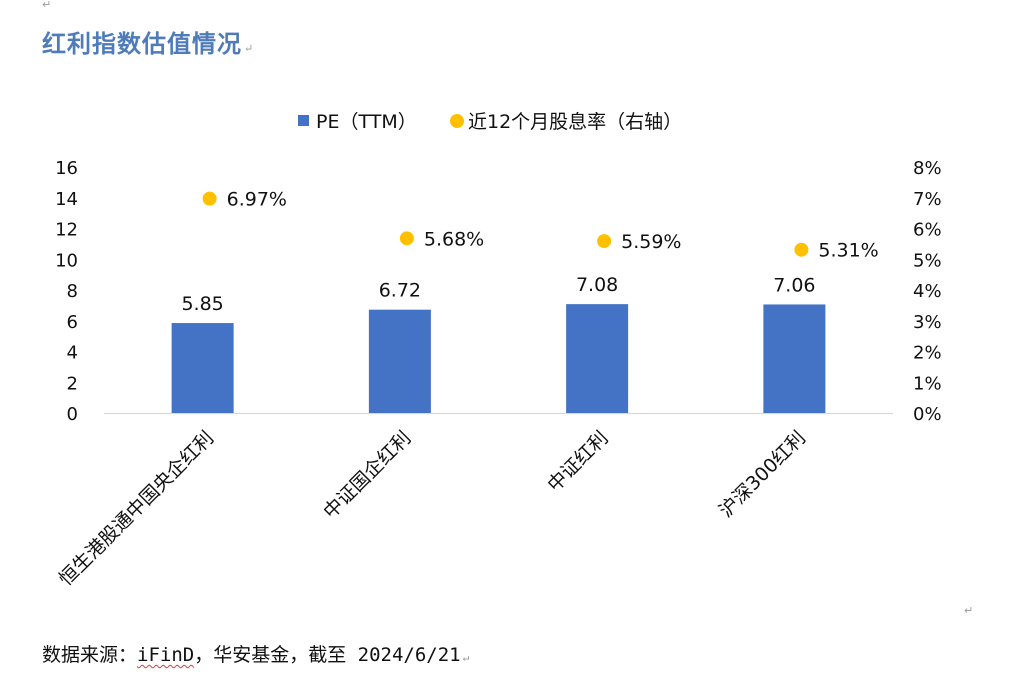 The height and width of the screenshot is (688, 1009). What do you see at coordinates (72, 414) in the screenshot?
I see `left-axis-tick: 0` at bounding box center [72, 414].